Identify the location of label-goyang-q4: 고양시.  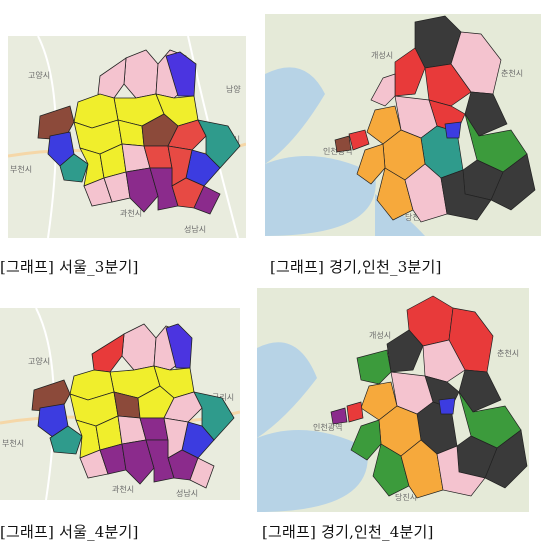
(39, 361).